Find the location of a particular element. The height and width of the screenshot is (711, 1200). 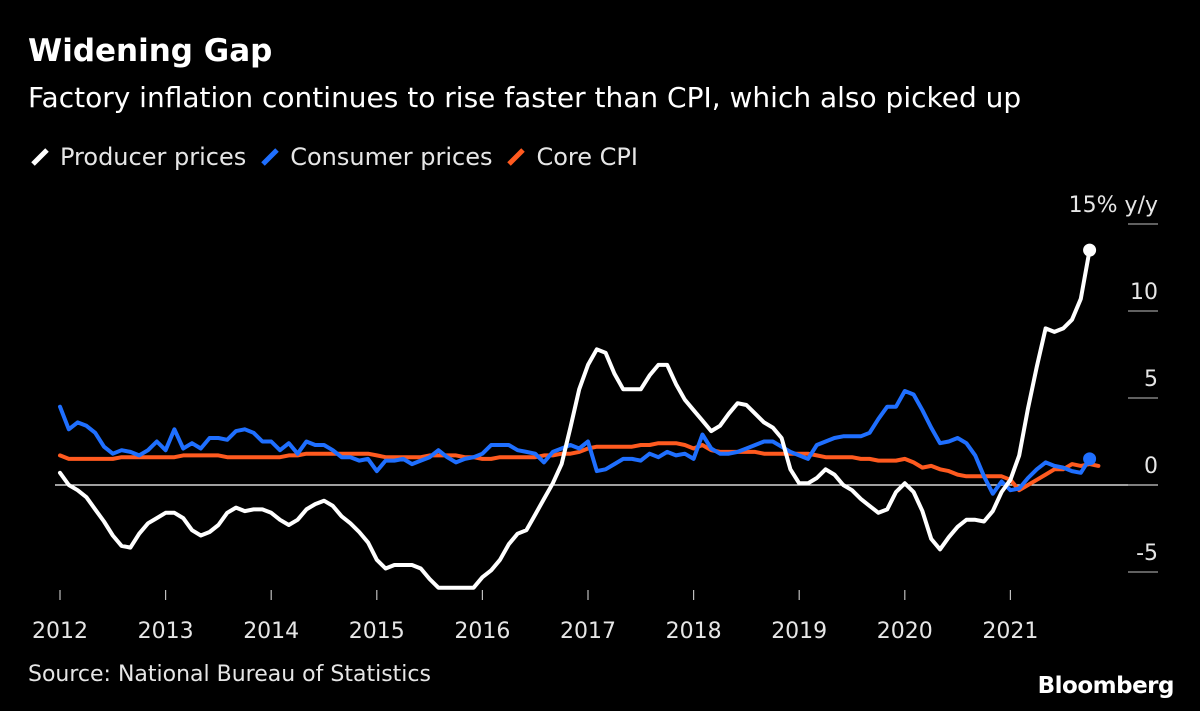

x-tick-label: 2019 is located at coordinates (799, 631).